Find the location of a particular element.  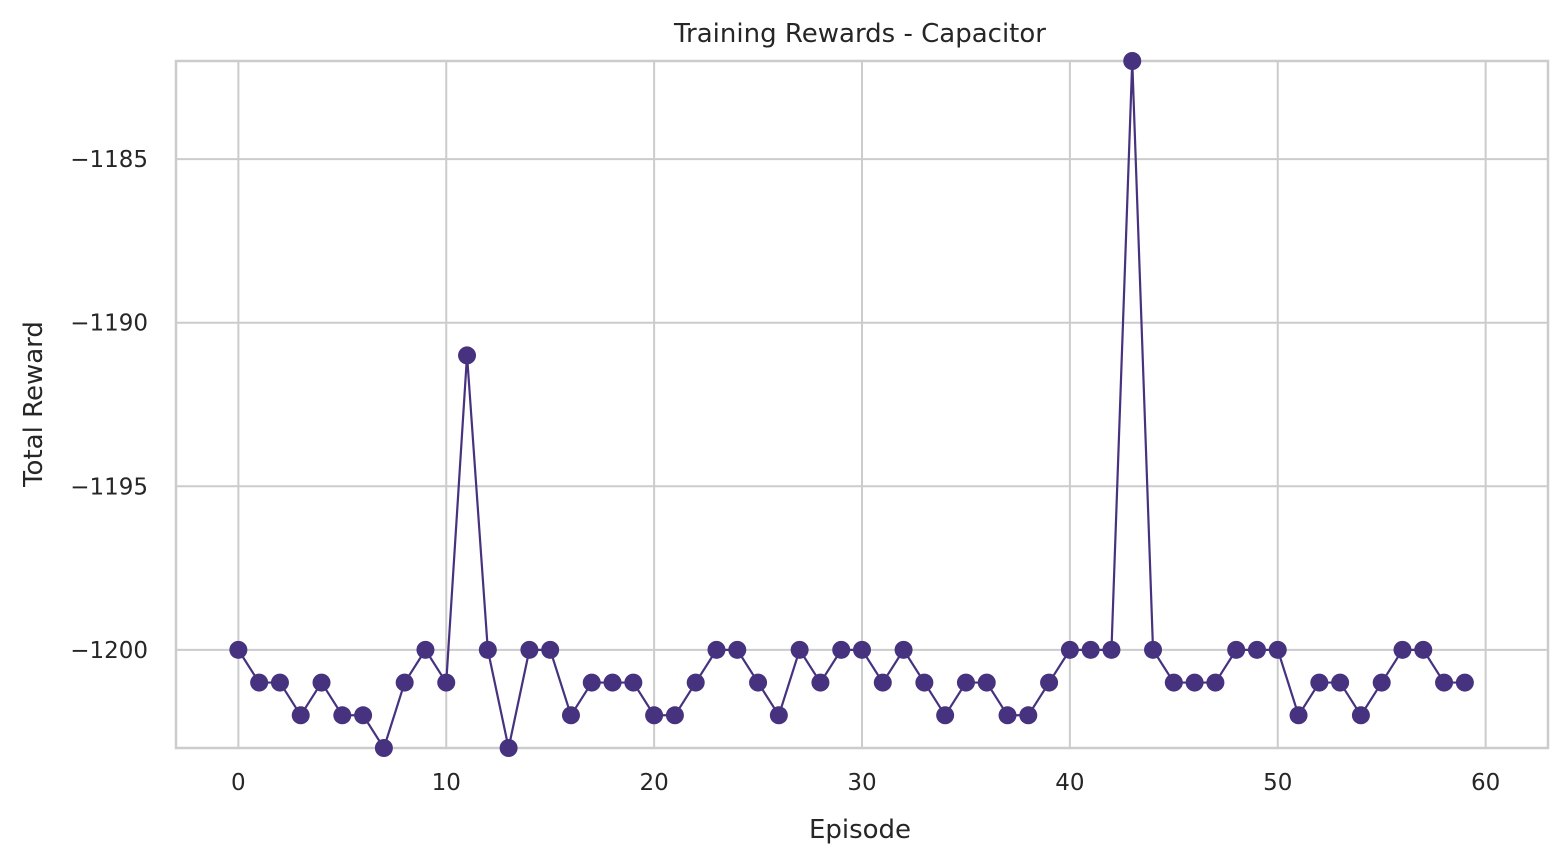

x-tick-label: 30 is located at coordinates (861, 783).